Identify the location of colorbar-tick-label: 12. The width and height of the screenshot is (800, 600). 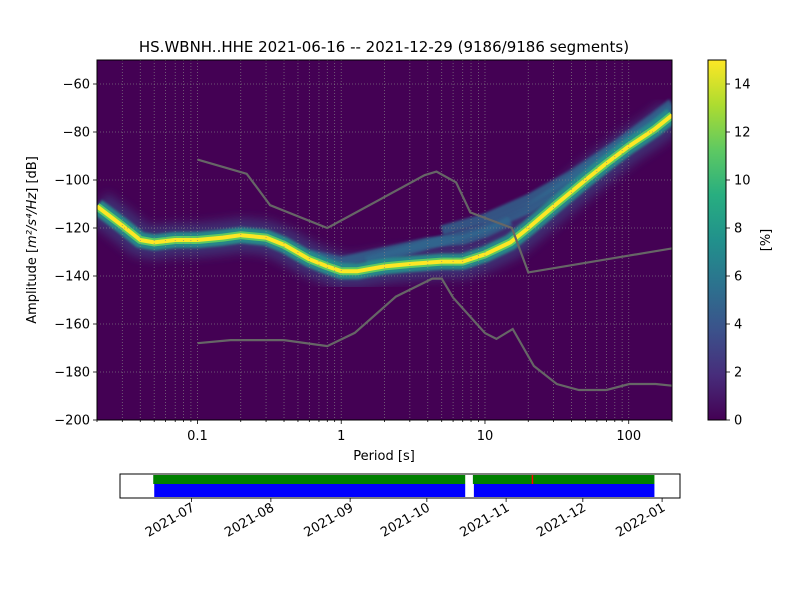
(742, 133).